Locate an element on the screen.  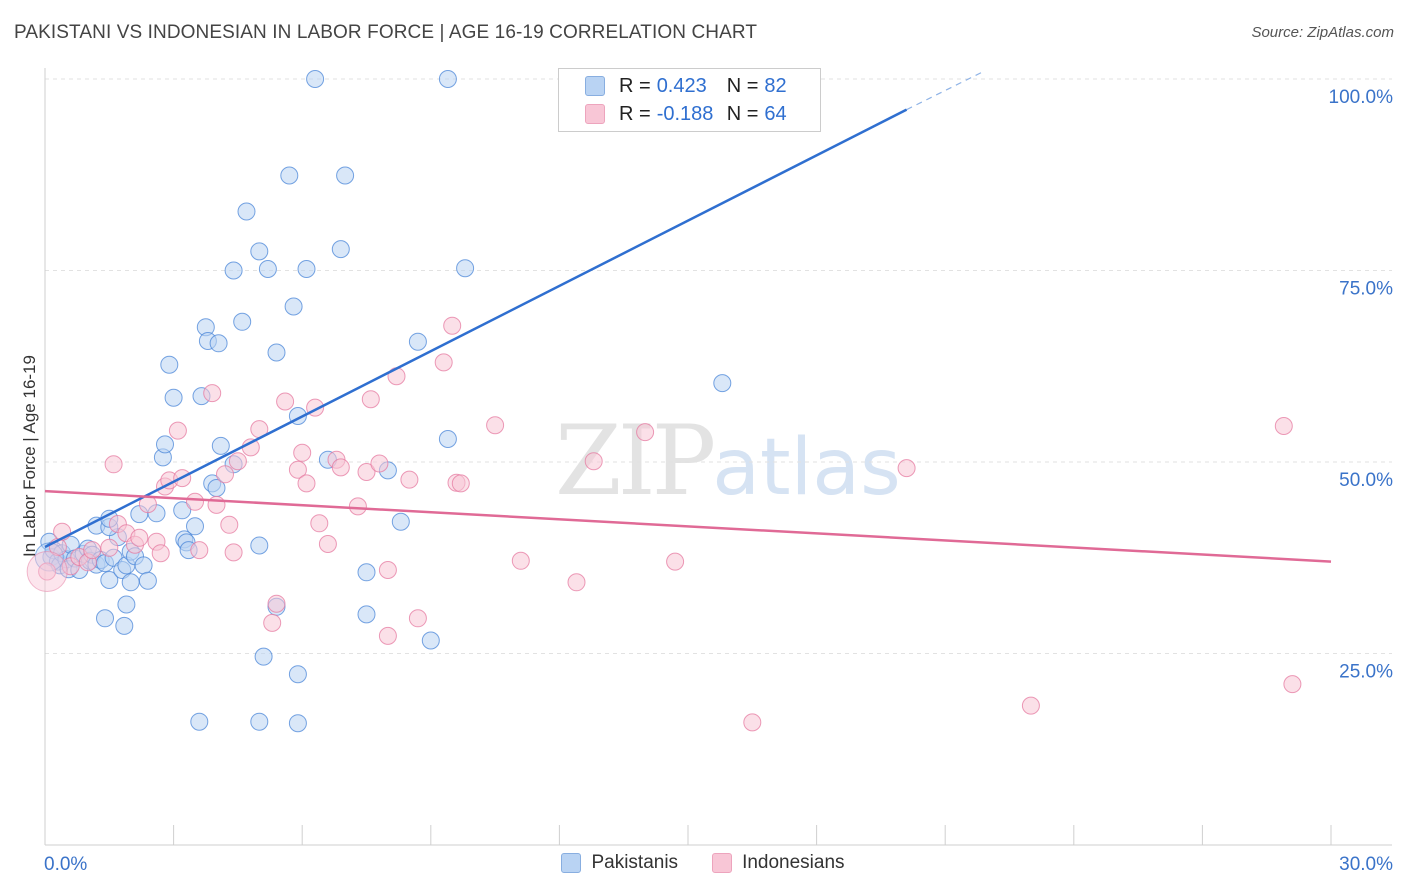
x-tick-label-max: 30.0% is located at coordinates (1366, 864).